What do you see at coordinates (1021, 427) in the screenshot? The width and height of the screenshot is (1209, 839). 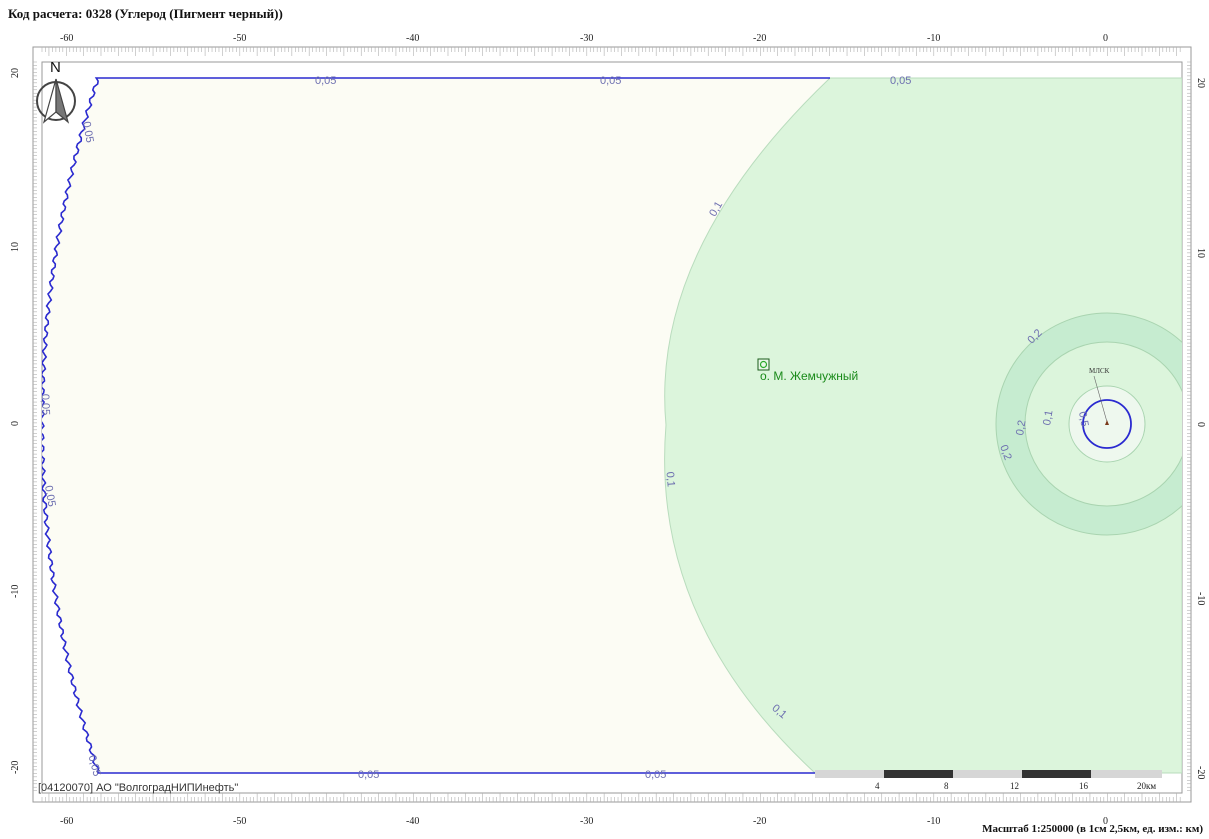 I see `label-02-left: 0,2` at bounding box center [1021, 427].